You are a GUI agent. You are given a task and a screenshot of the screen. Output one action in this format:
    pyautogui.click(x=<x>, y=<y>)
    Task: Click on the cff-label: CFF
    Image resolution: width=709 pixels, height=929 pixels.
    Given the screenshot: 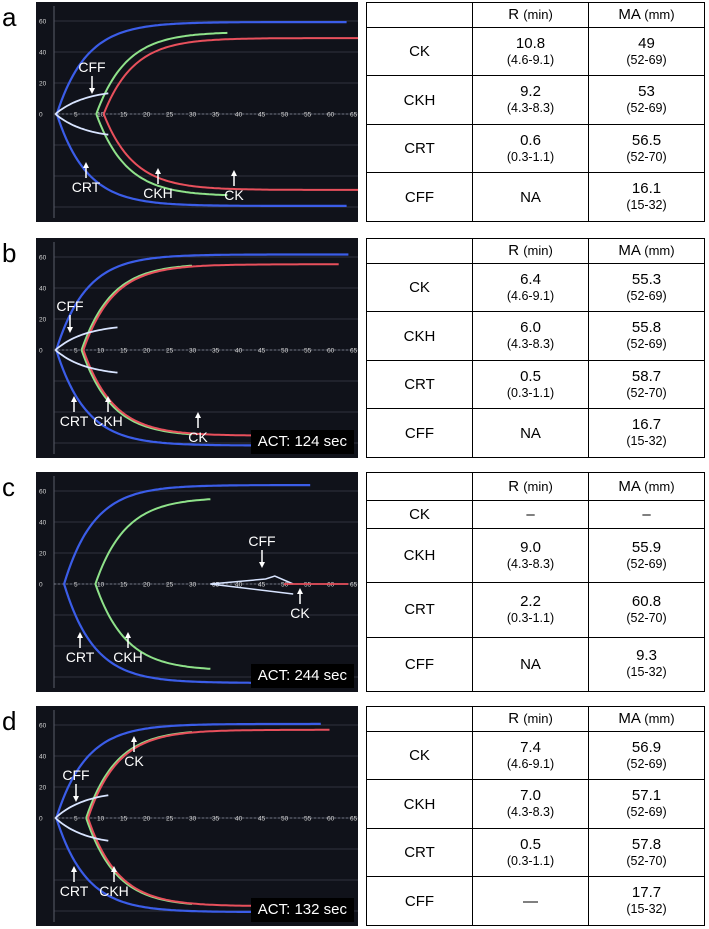 What is the action you would take?
    pyautogui.click(x=261, y=541)
    